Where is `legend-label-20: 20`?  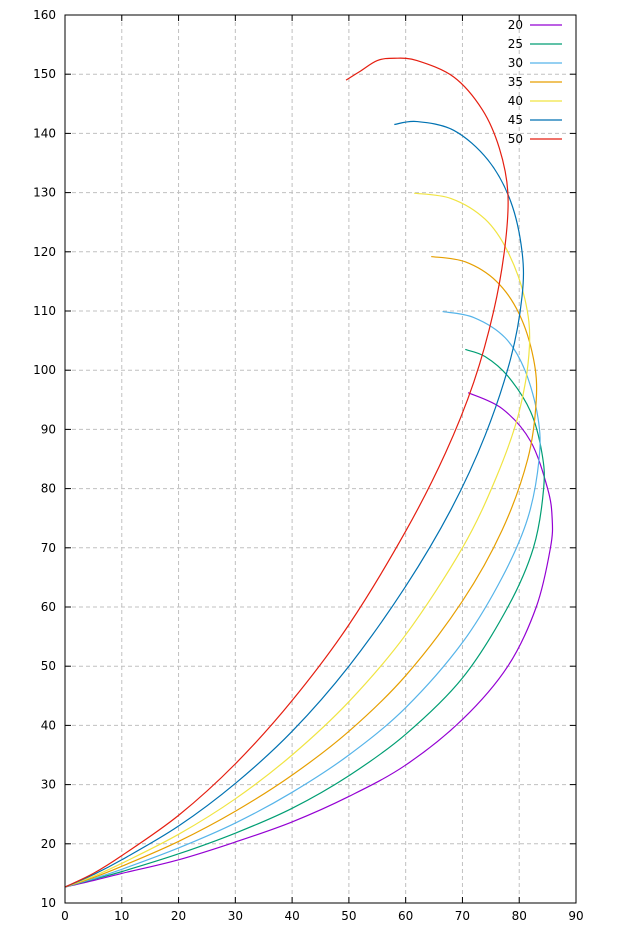 legend-label-20: 20 is located at coordinates (515, 25).